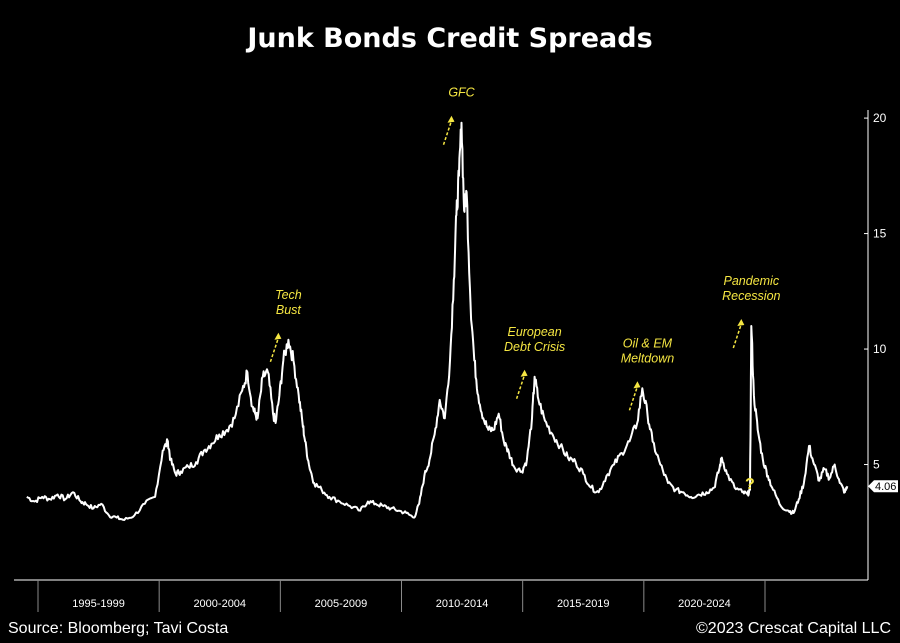 The image size is (900, 643). I want to click on last-value-label: 4.06, so click(885, 487).